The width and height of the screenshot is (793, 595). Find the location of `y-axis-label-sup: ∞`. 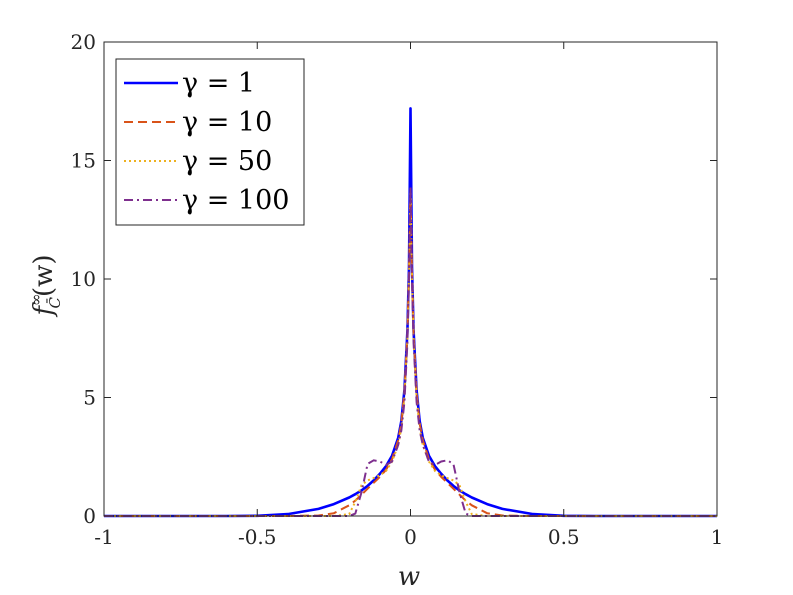

y-axis-label-sup: ∞ is located at coordinates (36, 299).